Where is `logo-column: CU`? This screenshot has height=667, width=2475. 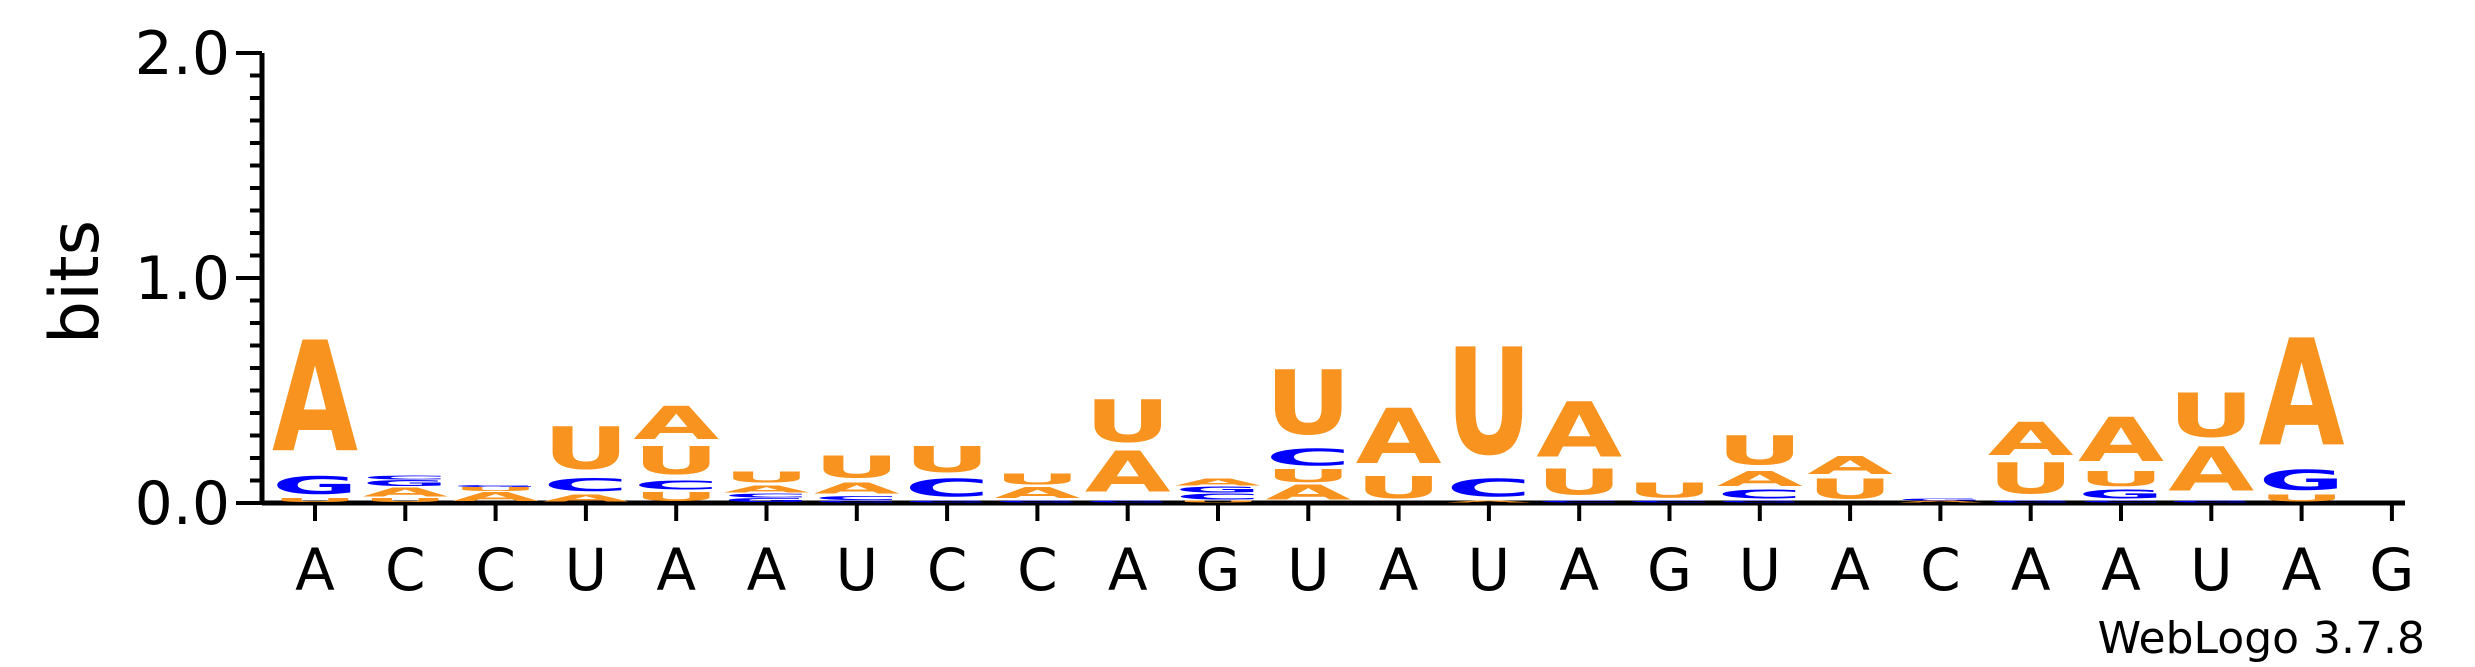
logo-column: CU is located at coordinates (1670, 490).